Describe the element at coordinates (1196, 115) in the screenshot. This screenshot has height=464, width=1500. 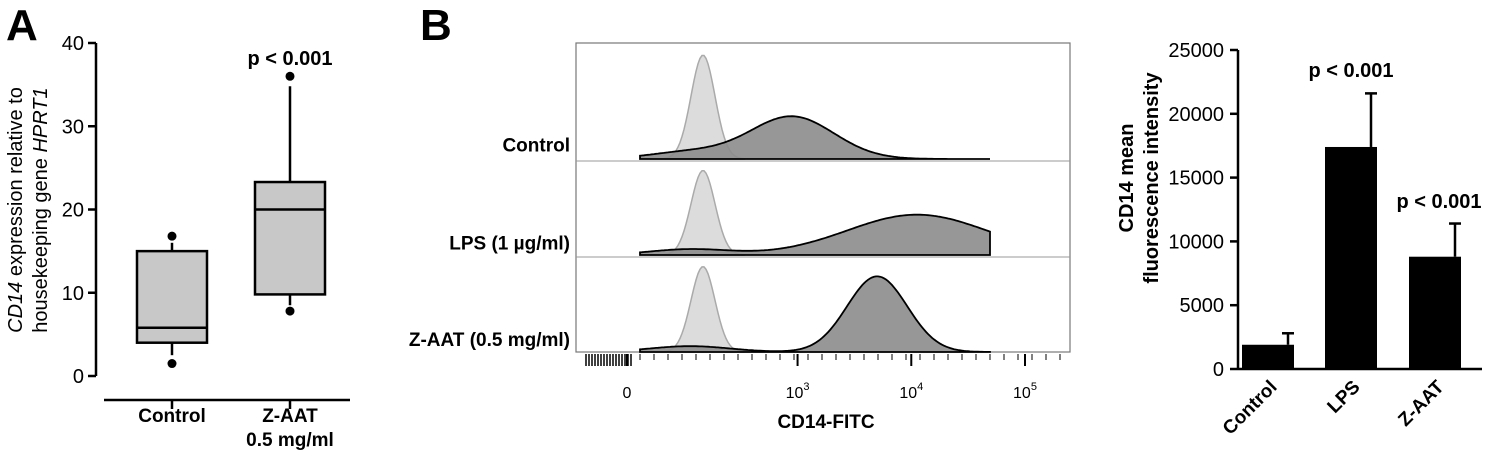
I see `y-tick-label: 20000` at that location.